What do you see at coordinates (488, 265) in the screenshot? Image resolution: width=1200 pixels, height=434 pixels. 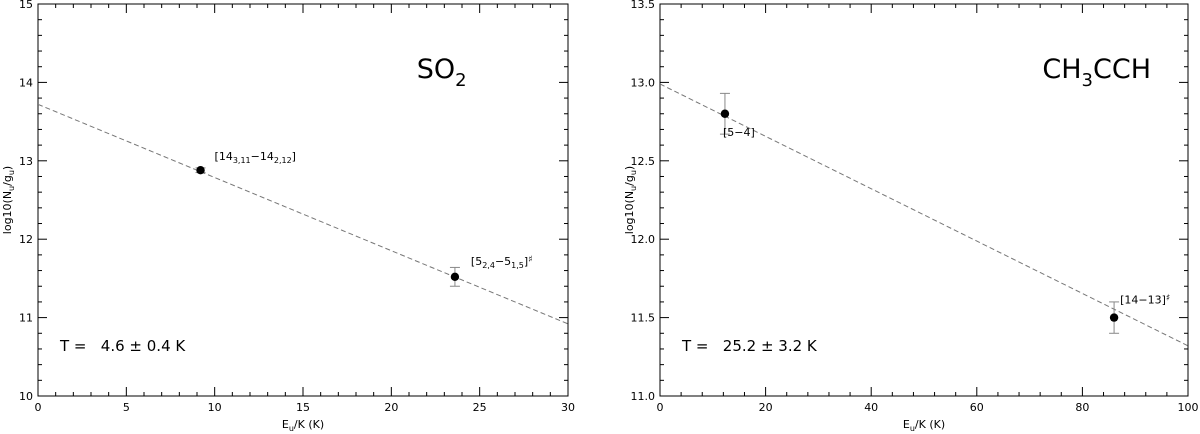 I see `point-label-sub: 2,4` at bounding box center [488, 265].